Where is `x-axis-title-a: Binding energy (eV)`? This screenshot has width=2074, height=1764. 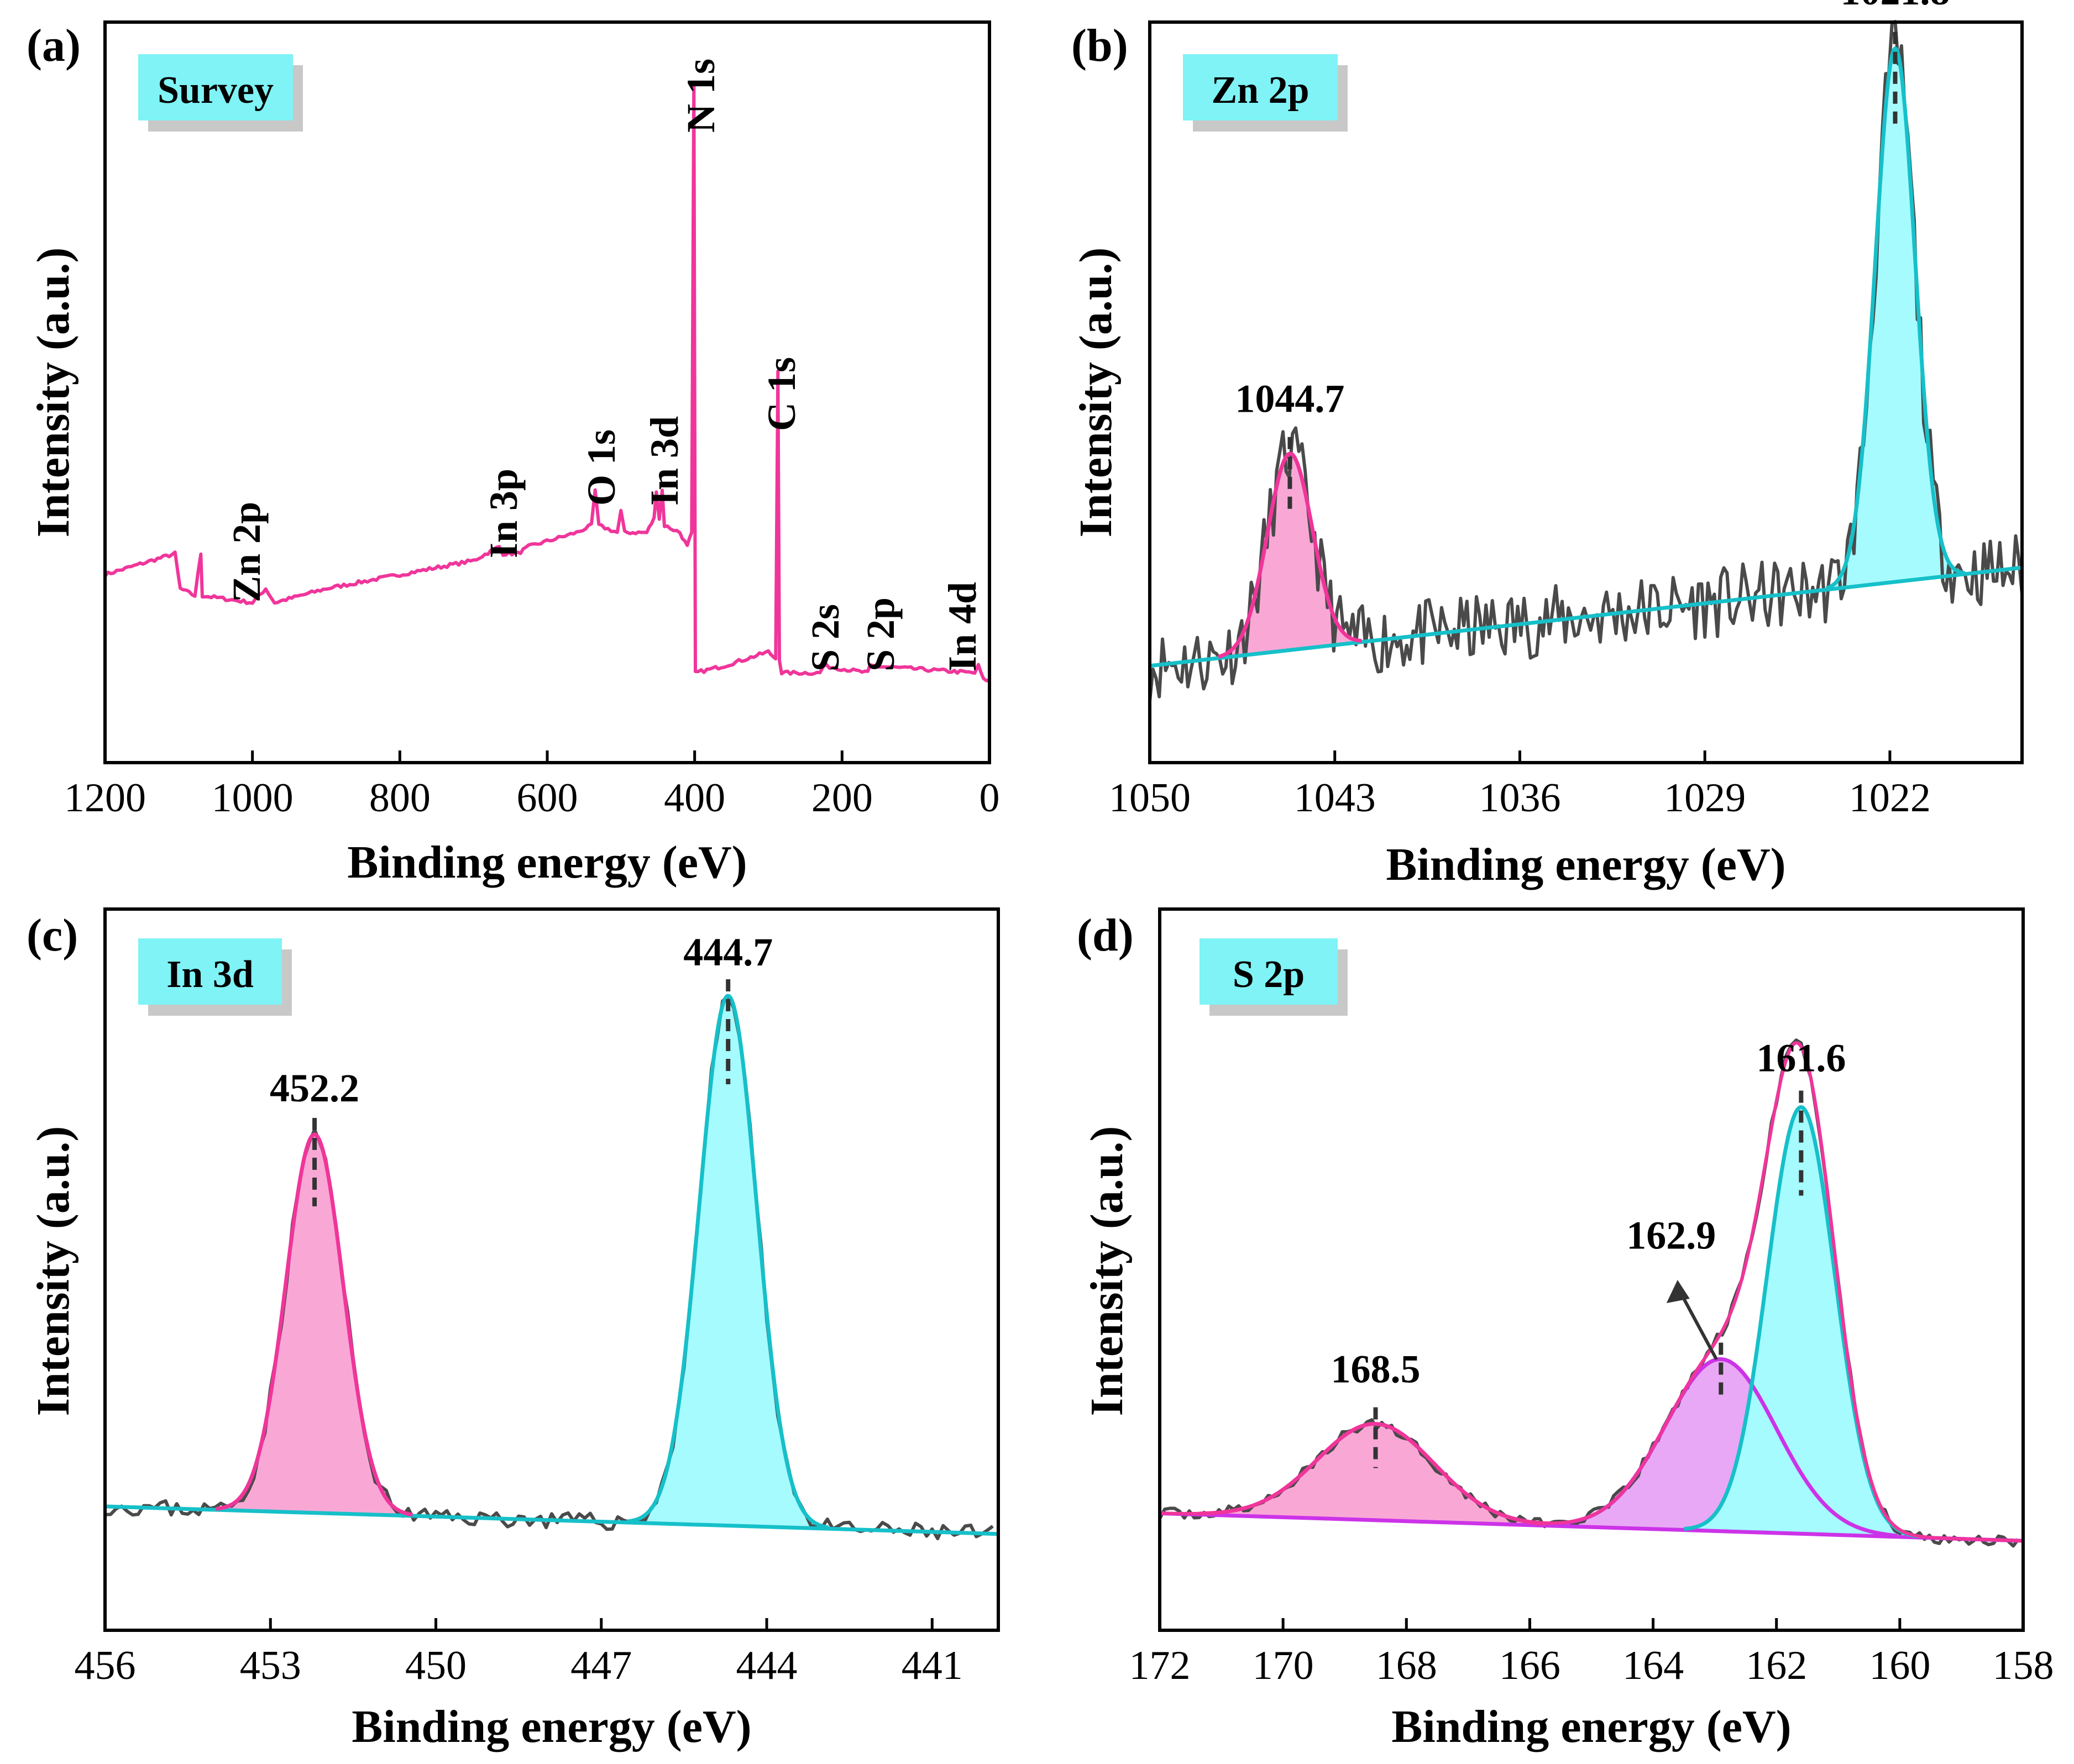
x-axis-title-a: Binding energy (eV) is located at coordinates (547, 863).